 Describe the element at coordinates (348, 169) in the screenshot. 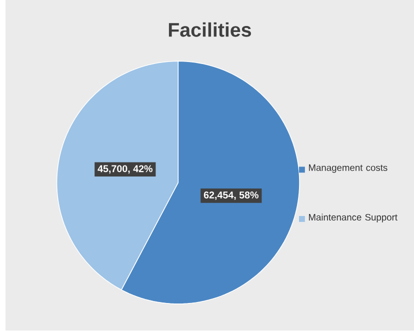

I see `legend-label: Management costs` at that location.